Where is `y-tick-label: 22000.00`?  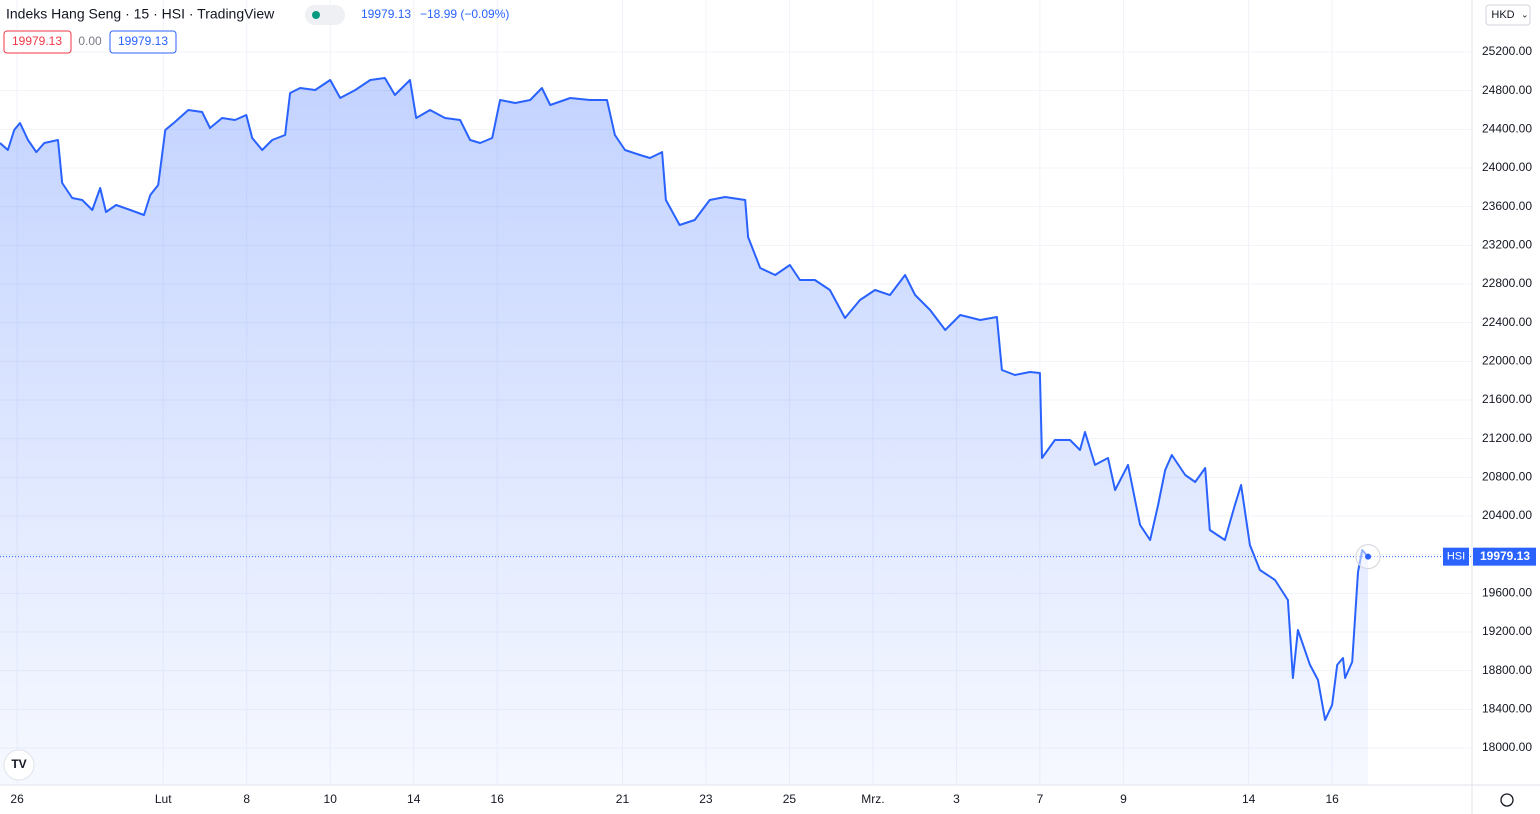 y-tick-label: 22000.00 is located at coordinates (1507, 360).